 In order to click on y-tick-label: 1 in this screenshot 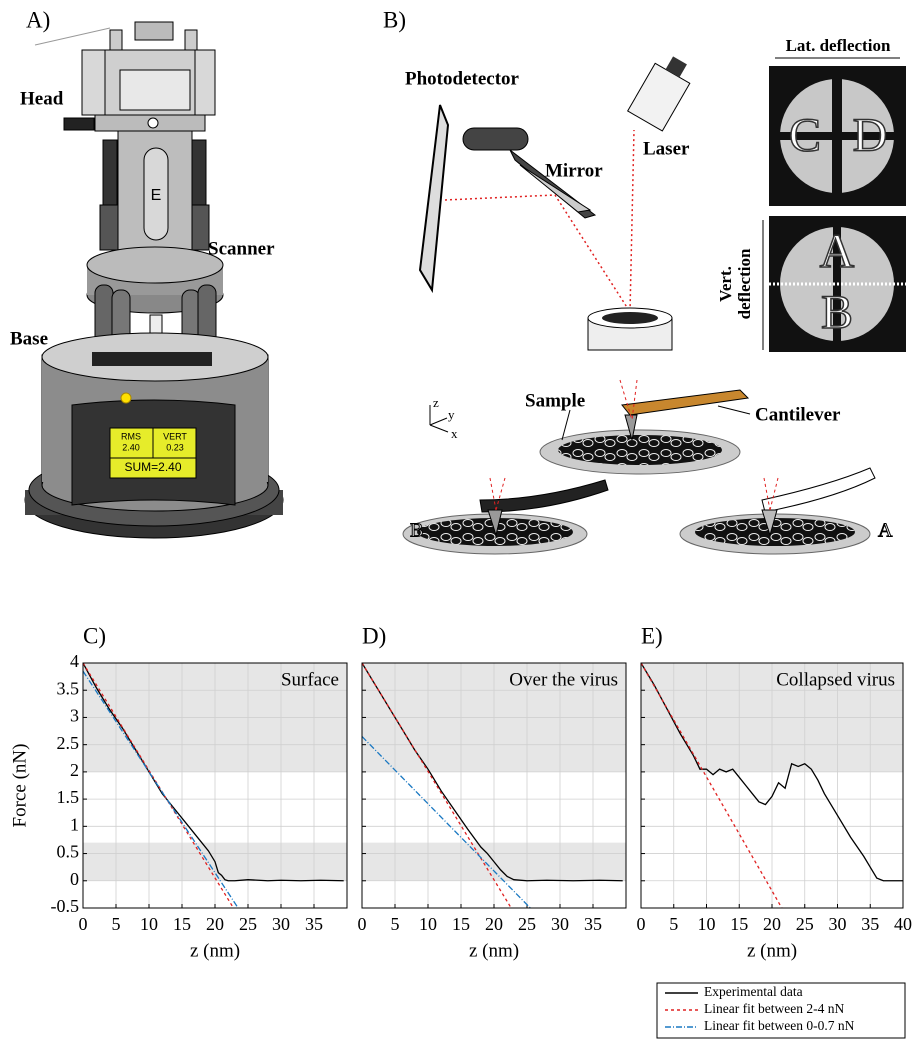, I will do `click(74, 824)`.